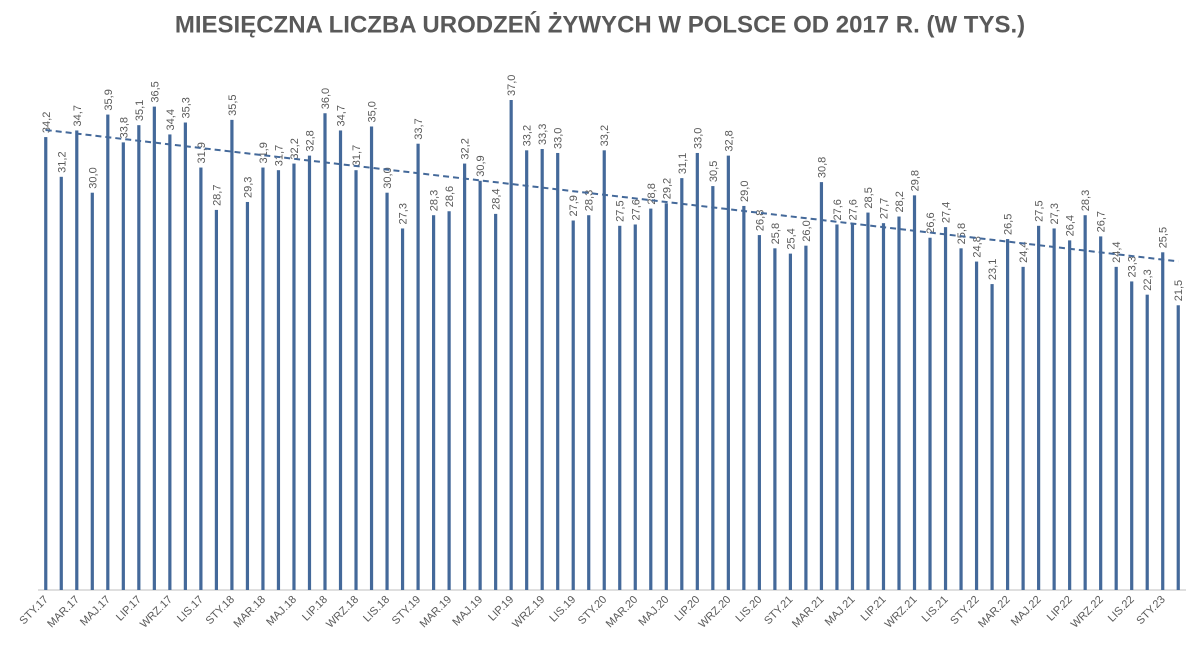 The height and width of the screenshot is (649, 1200). What do you see at coordinates (315, 609) in the screenshot?
I see `x-tick-label: LIP.18` at bounding box center [315, 609].